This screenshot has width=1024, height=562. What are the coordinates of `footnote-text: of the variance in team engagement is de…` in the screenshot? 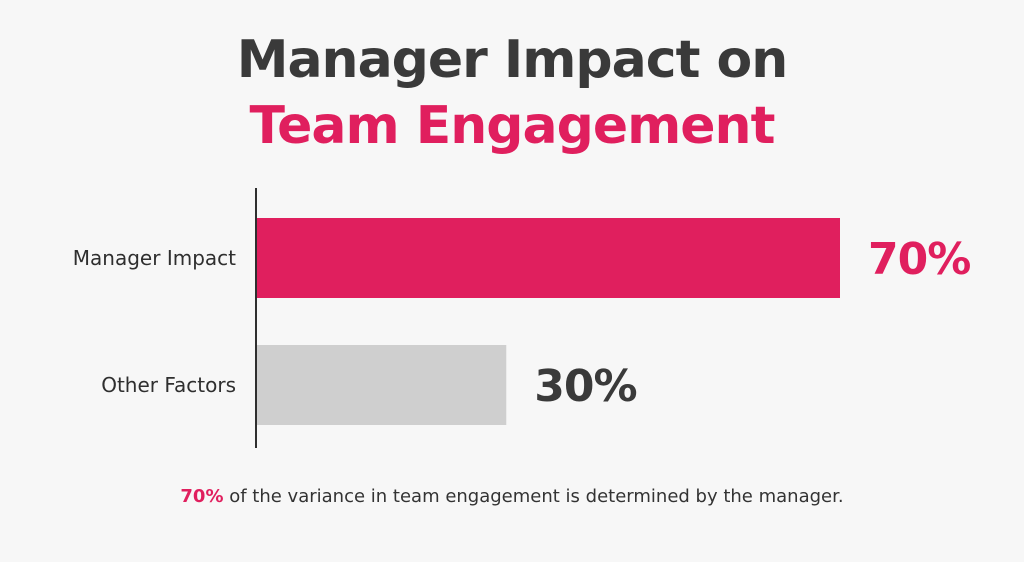 It's located at (533, 496).